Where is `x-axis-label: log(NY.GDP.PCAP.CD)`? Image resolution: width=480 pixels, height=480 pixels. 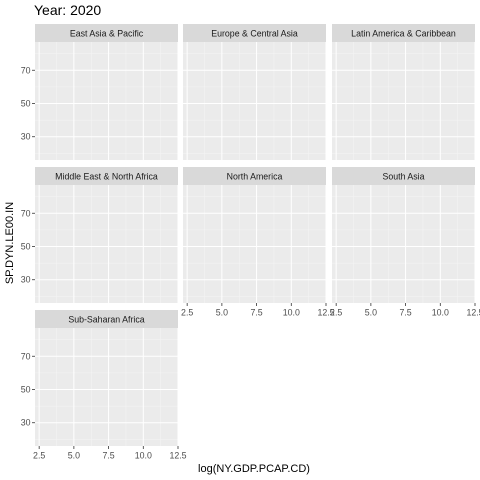 x-axis-label: log(NY.GDP.PCAP.CD) is located at coordinates (254, 469).